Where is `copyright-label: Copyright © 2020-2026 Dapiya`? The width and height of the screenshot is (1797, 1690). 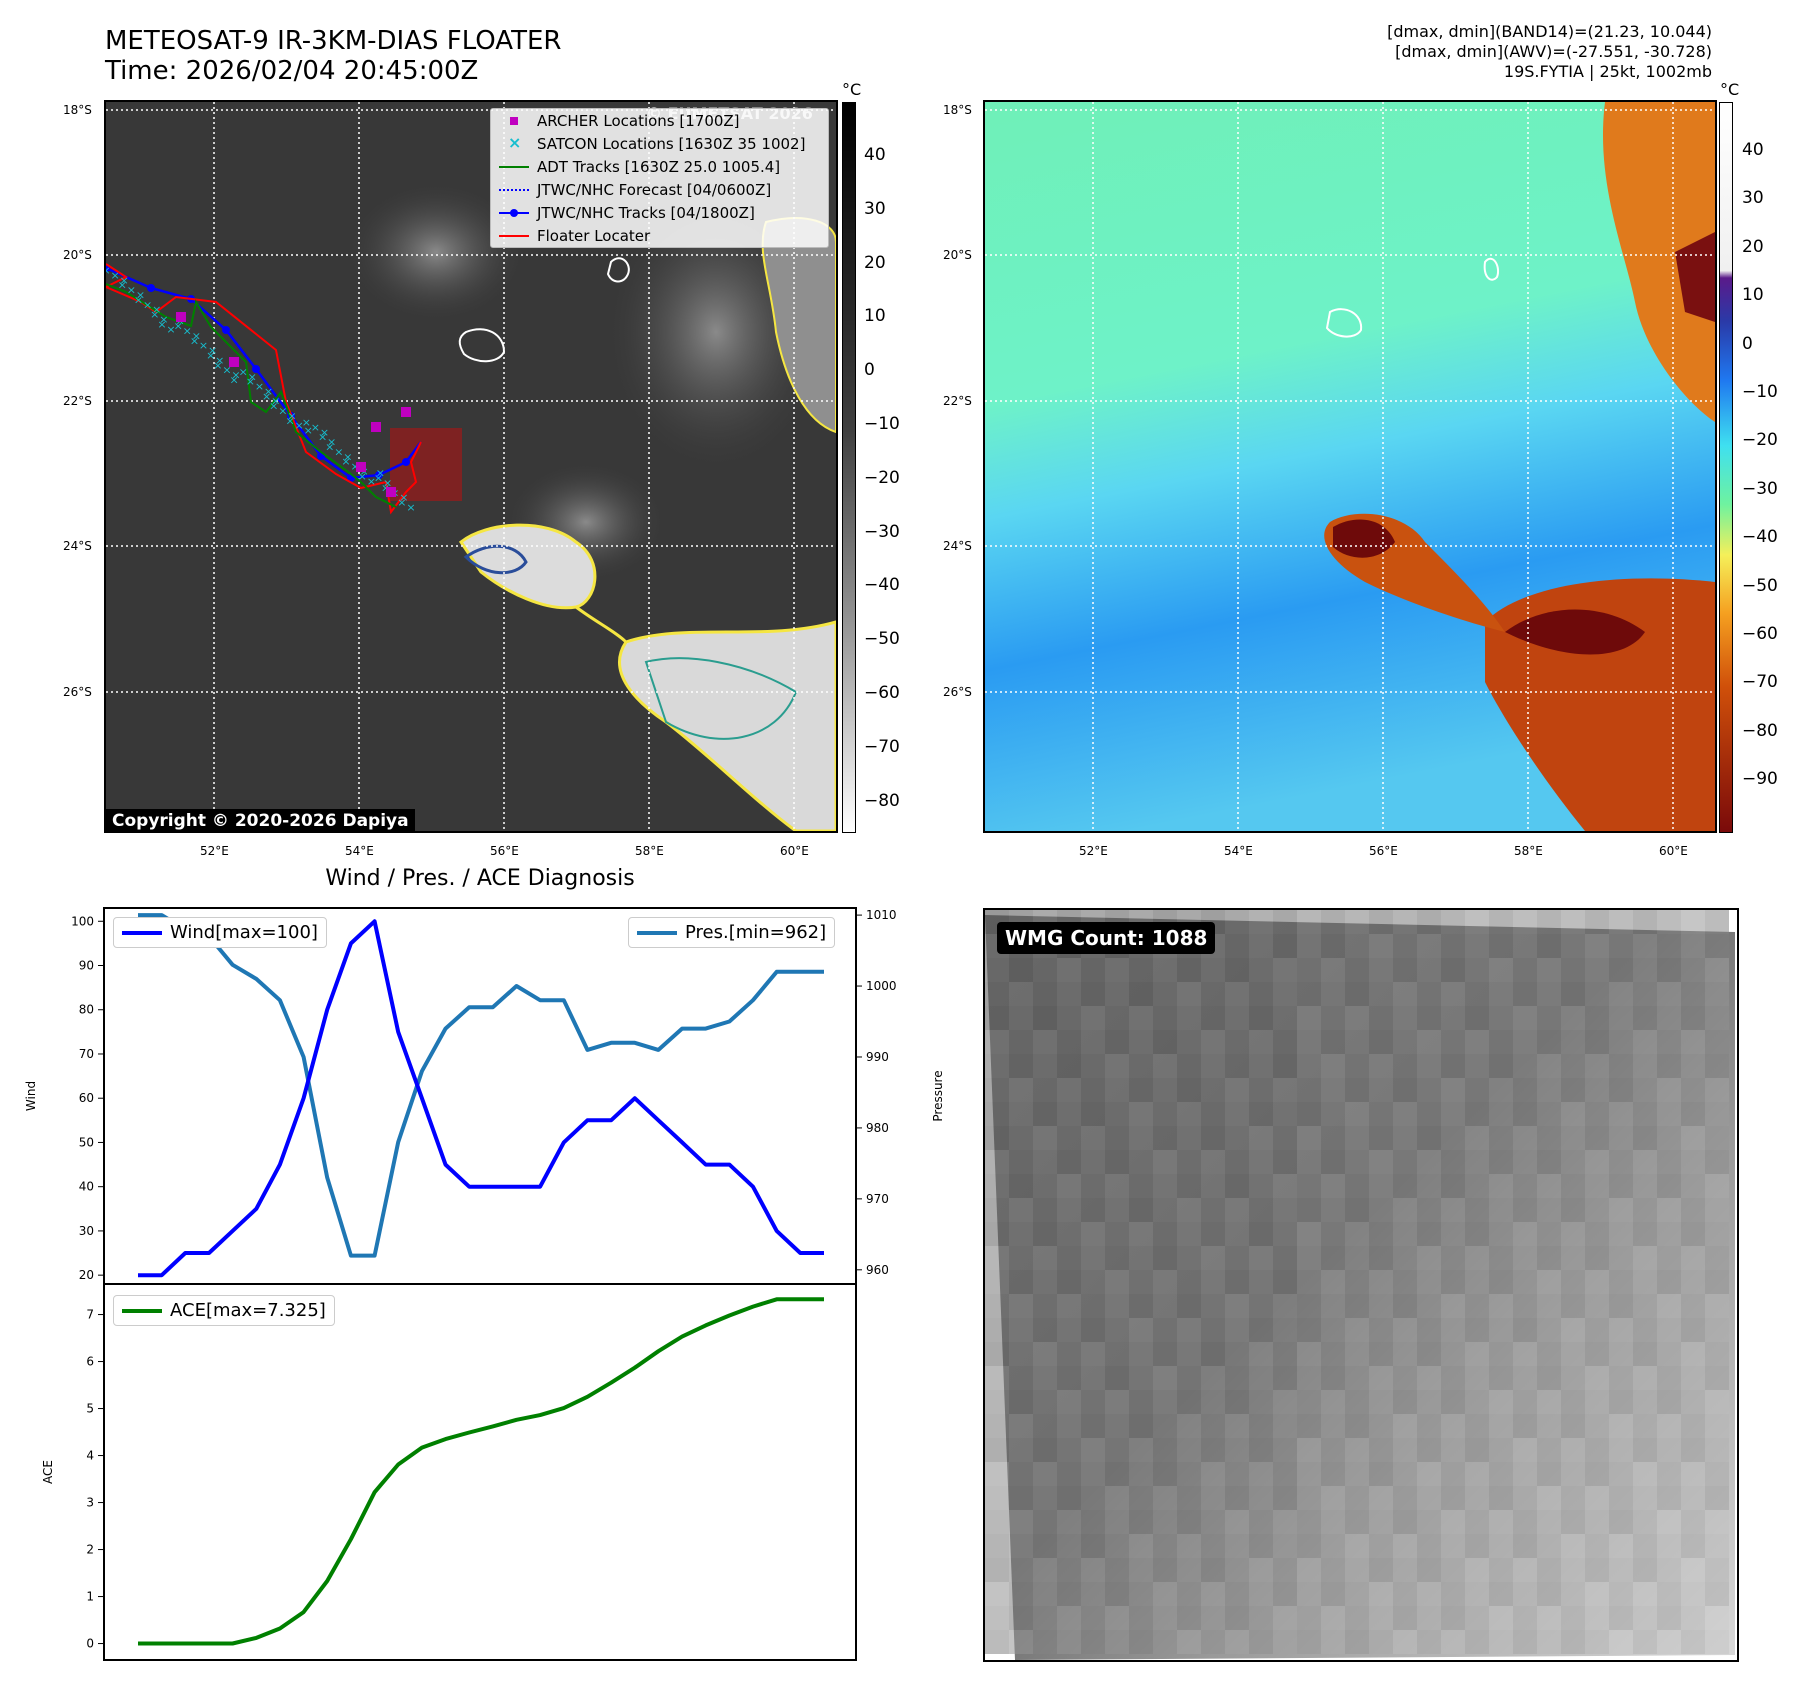
copyright-label: Copyright © 2020-2026 Dapiya is located at coordinates (260, 820).